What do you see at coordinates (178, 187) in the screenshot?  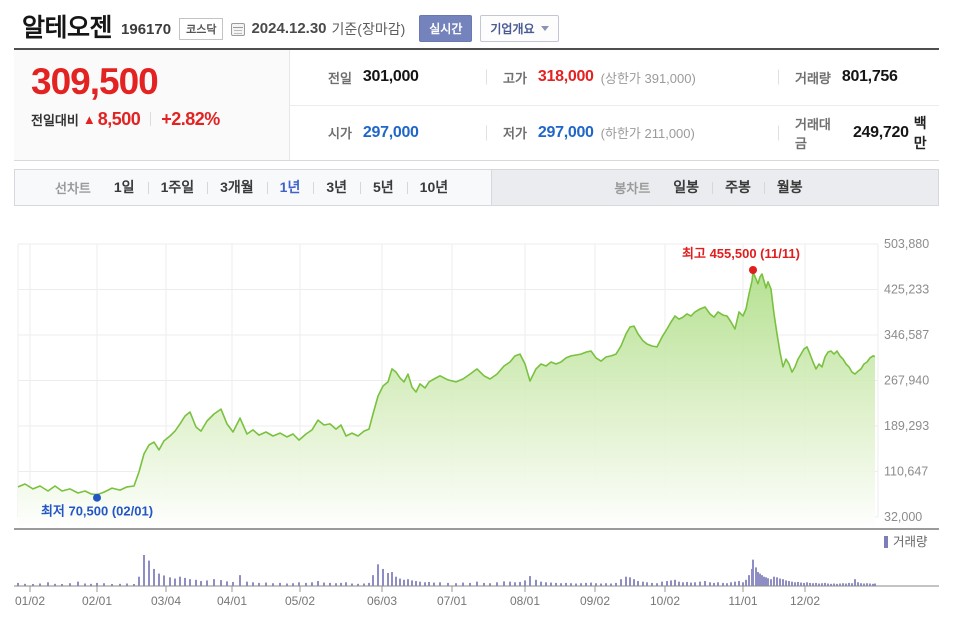 I see `tab-1week: 1주일` at bounding box center [178, 187].